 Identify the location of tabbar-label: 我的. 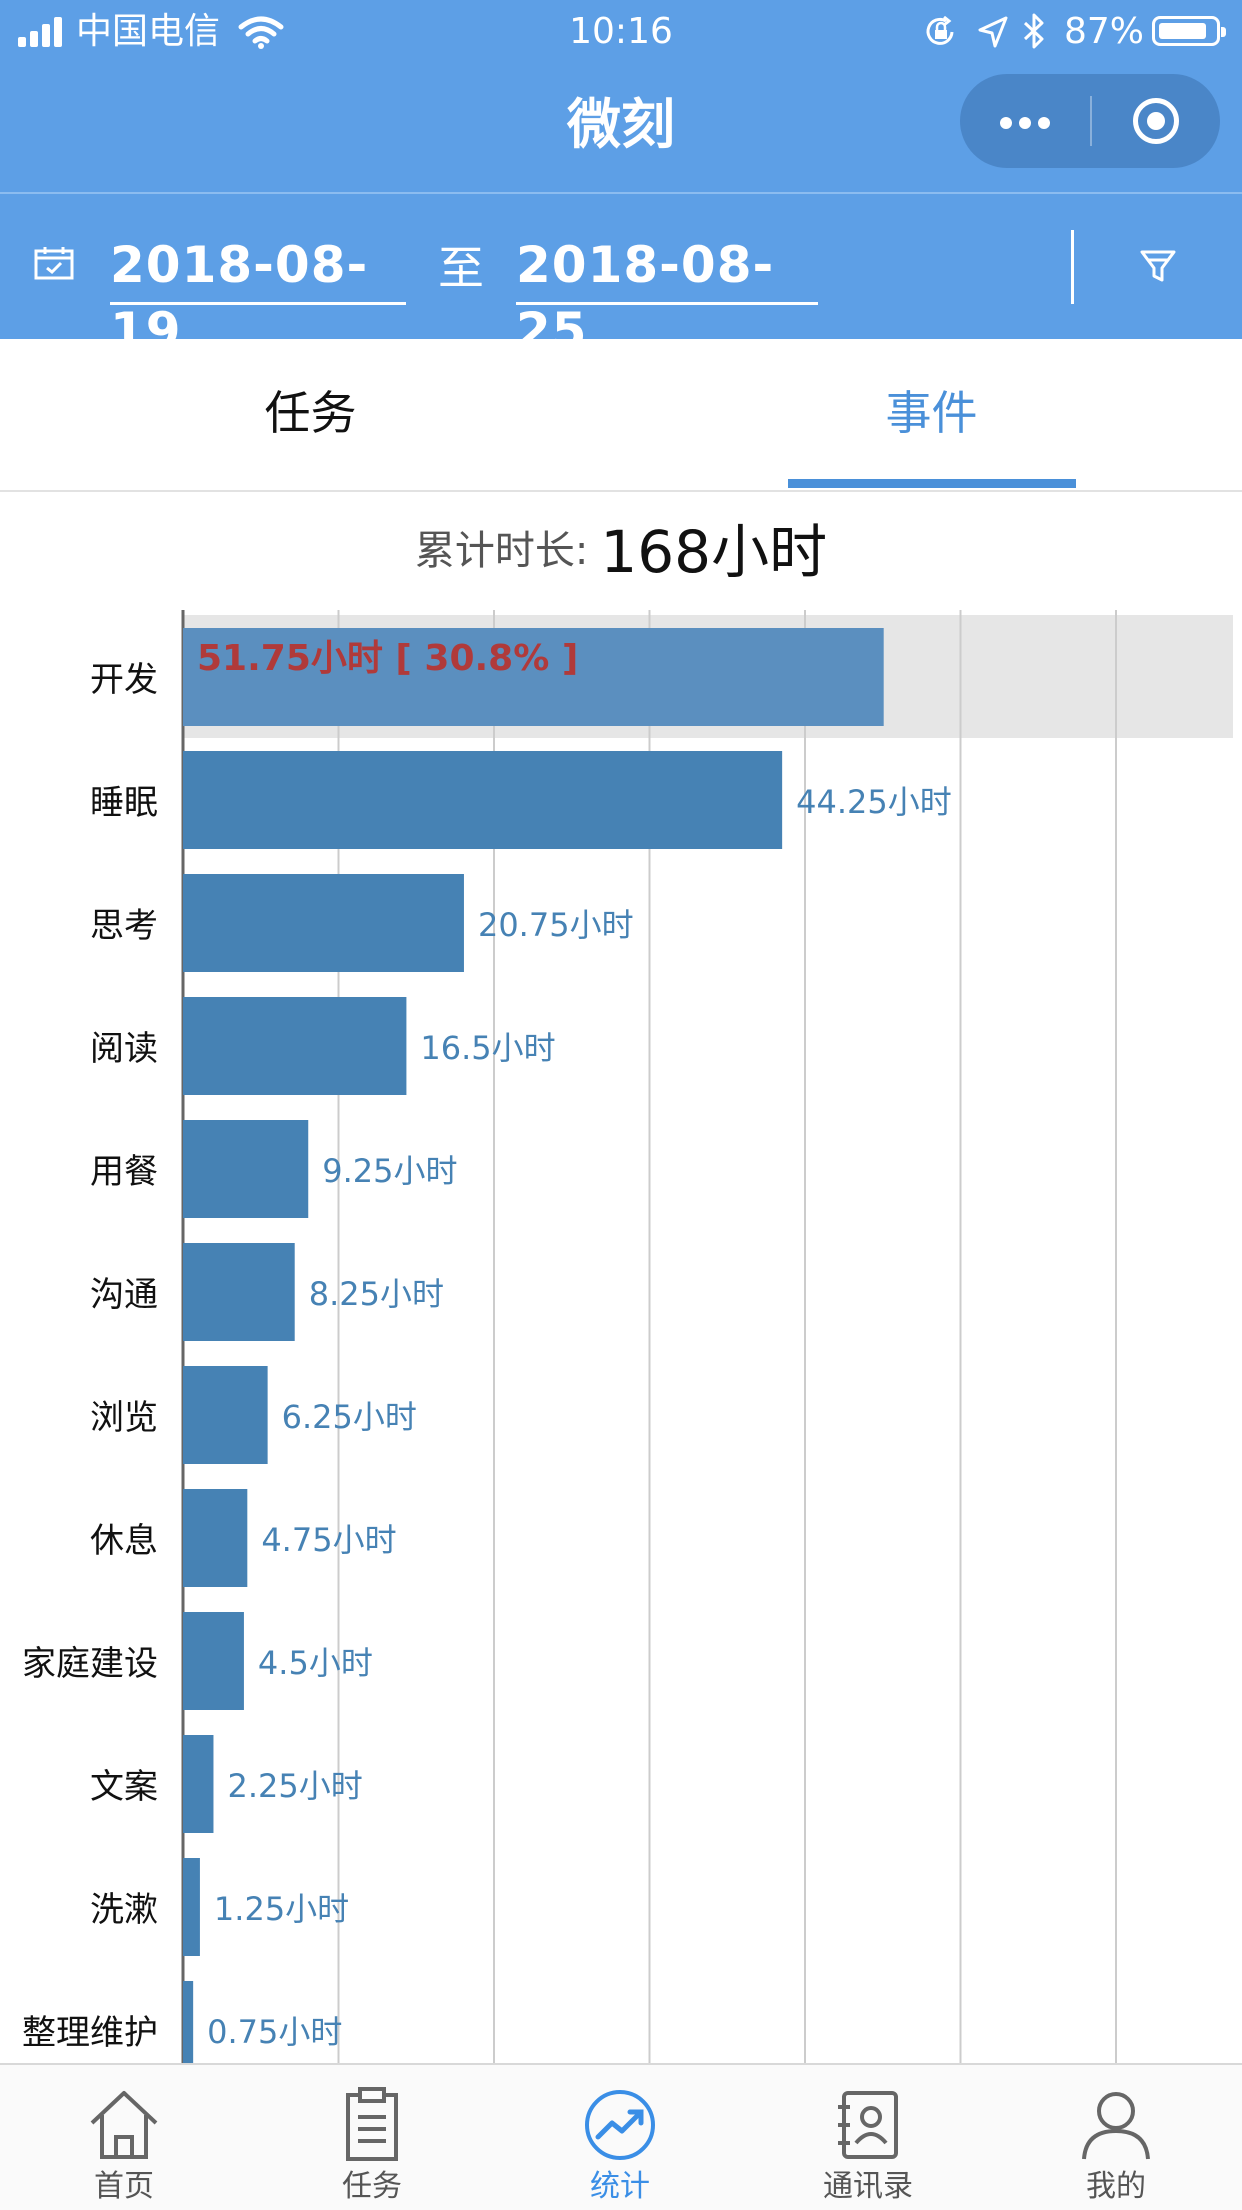
(1116, 2186).